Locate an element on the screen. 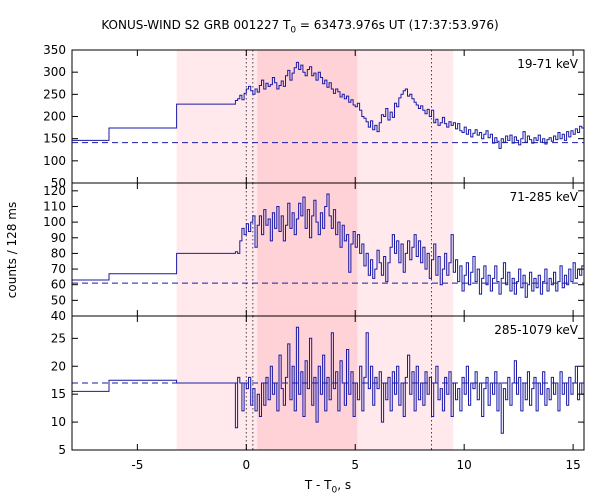  y-tick-label: 20 is located at coordinates (58, 366).